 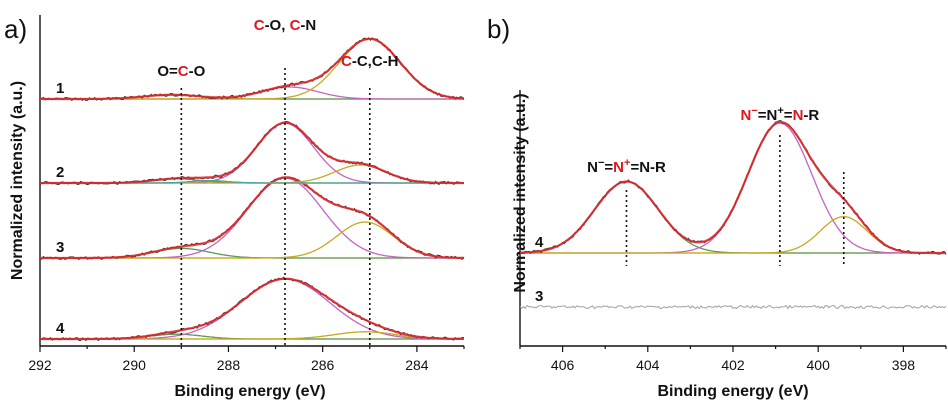 What do you see at coordinates (768, 115) in the screenshot?
I see `annotation-part: =N` at bounding box center [768, 115].